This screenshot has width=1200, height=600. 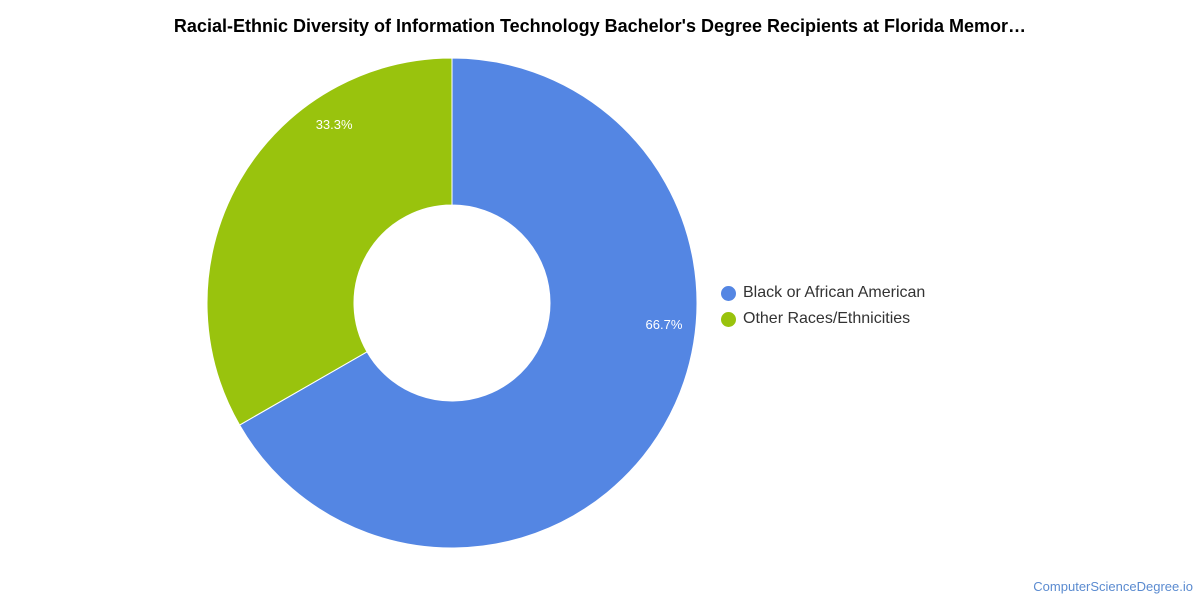 I want to click on legend-item-black-or-african-american: Black or African American, so click(x=823, y=293).